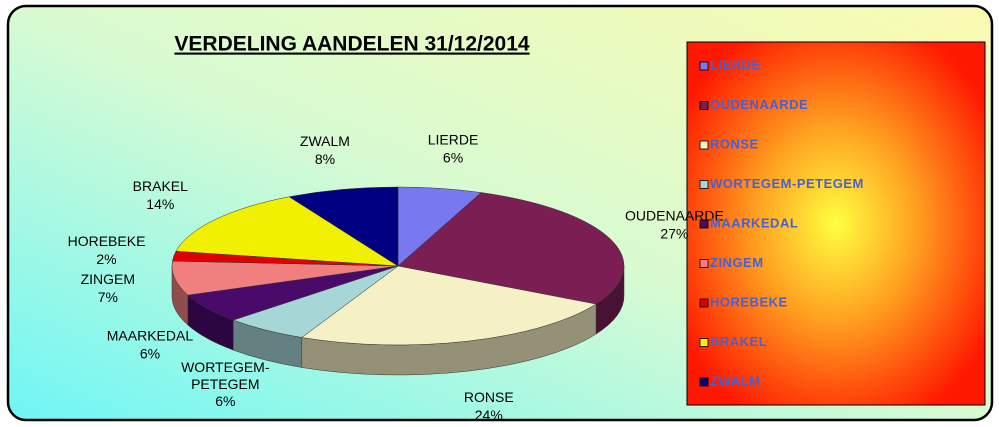 The height and width of the screenshot is (427, 999). I want to click on slice-label: HOREBEKE, so click(107, 241).